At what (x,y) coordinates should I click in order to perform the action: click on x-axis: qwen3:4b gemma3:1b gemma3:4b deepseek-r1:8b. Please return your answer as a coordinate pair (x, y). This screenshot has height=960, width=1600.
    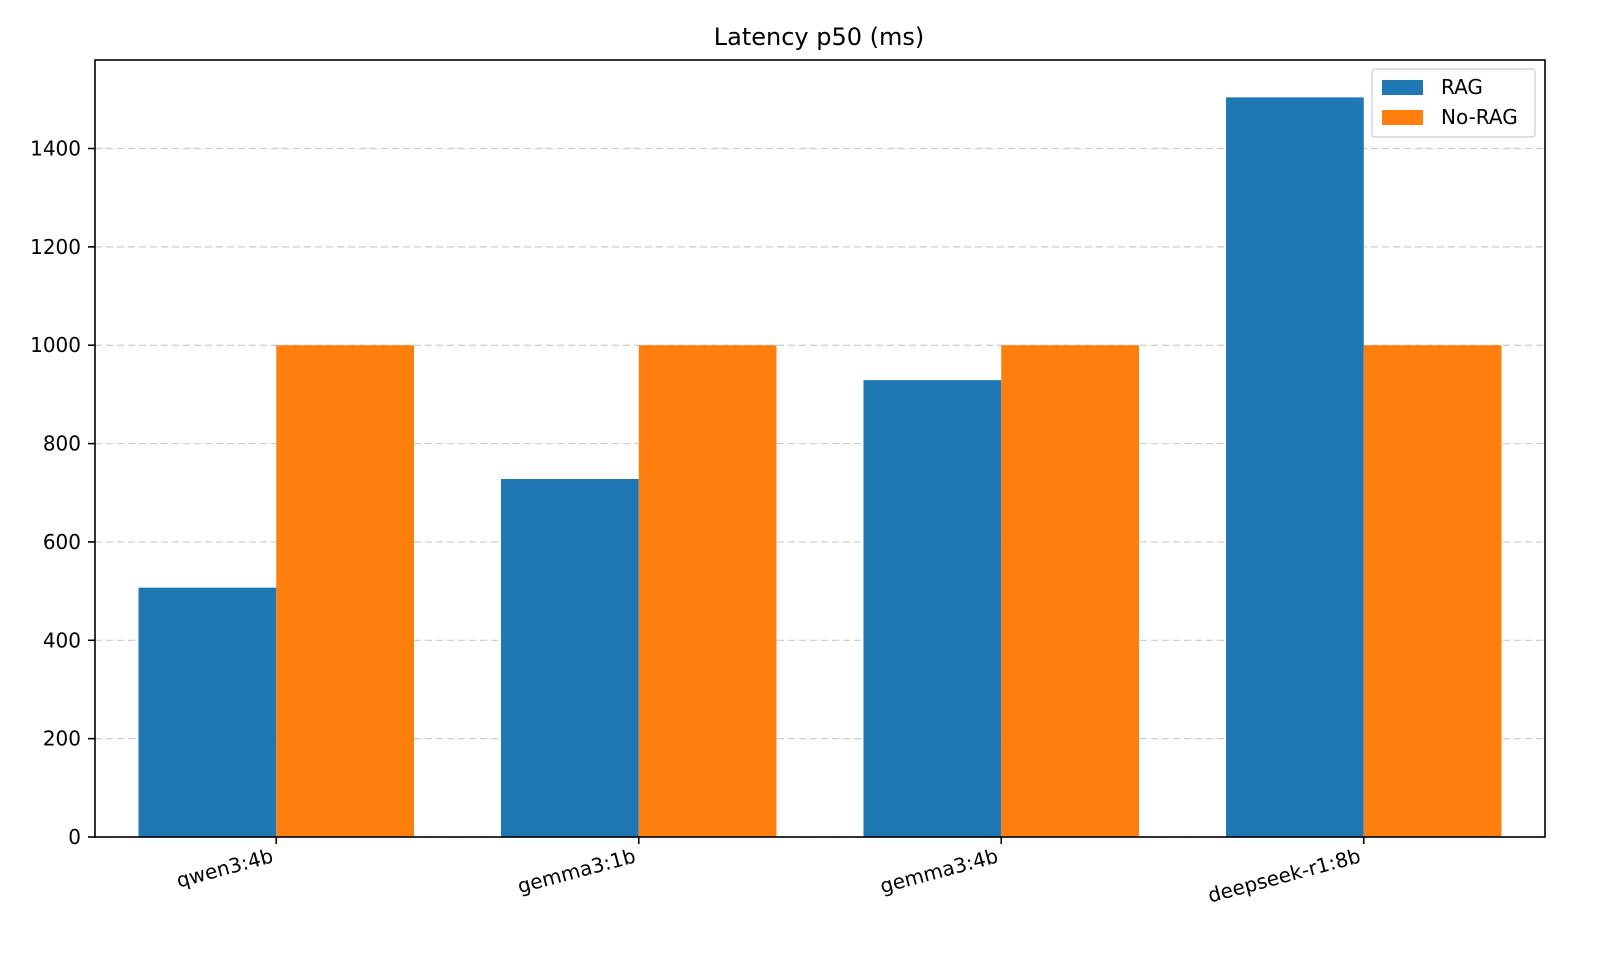
    Looking at the image, I should click on (769, 872).